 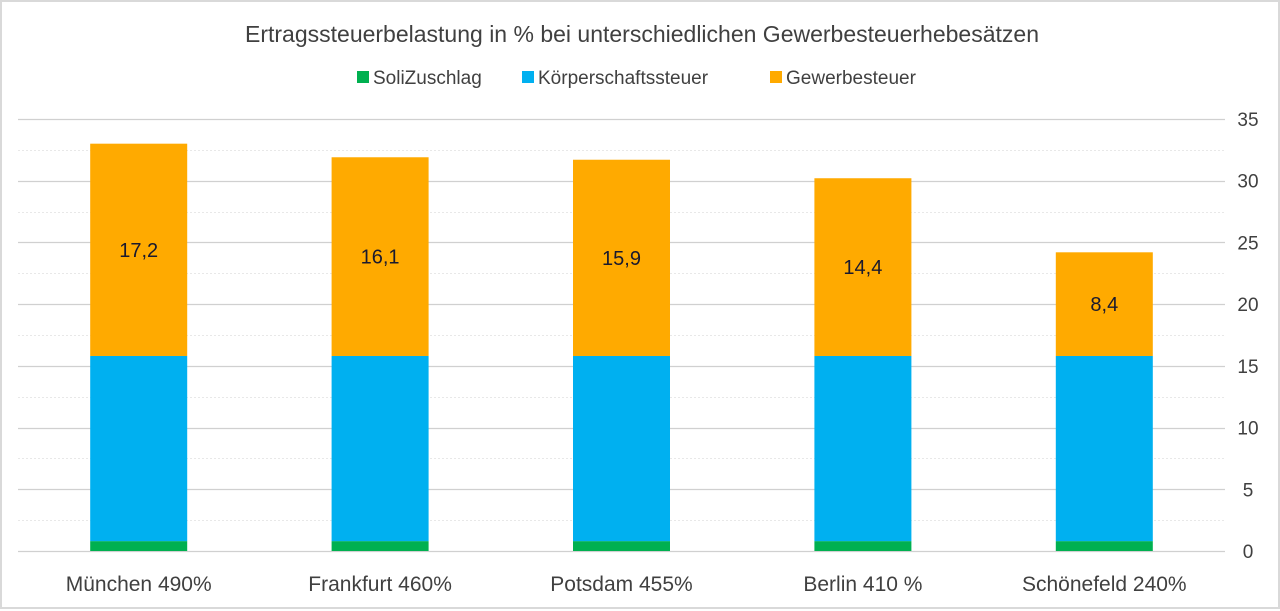 What do you see at coordinates (1247, 243) in the screenshot?
I see `y-tick-label: 25` at bounding box center [1247, 243].